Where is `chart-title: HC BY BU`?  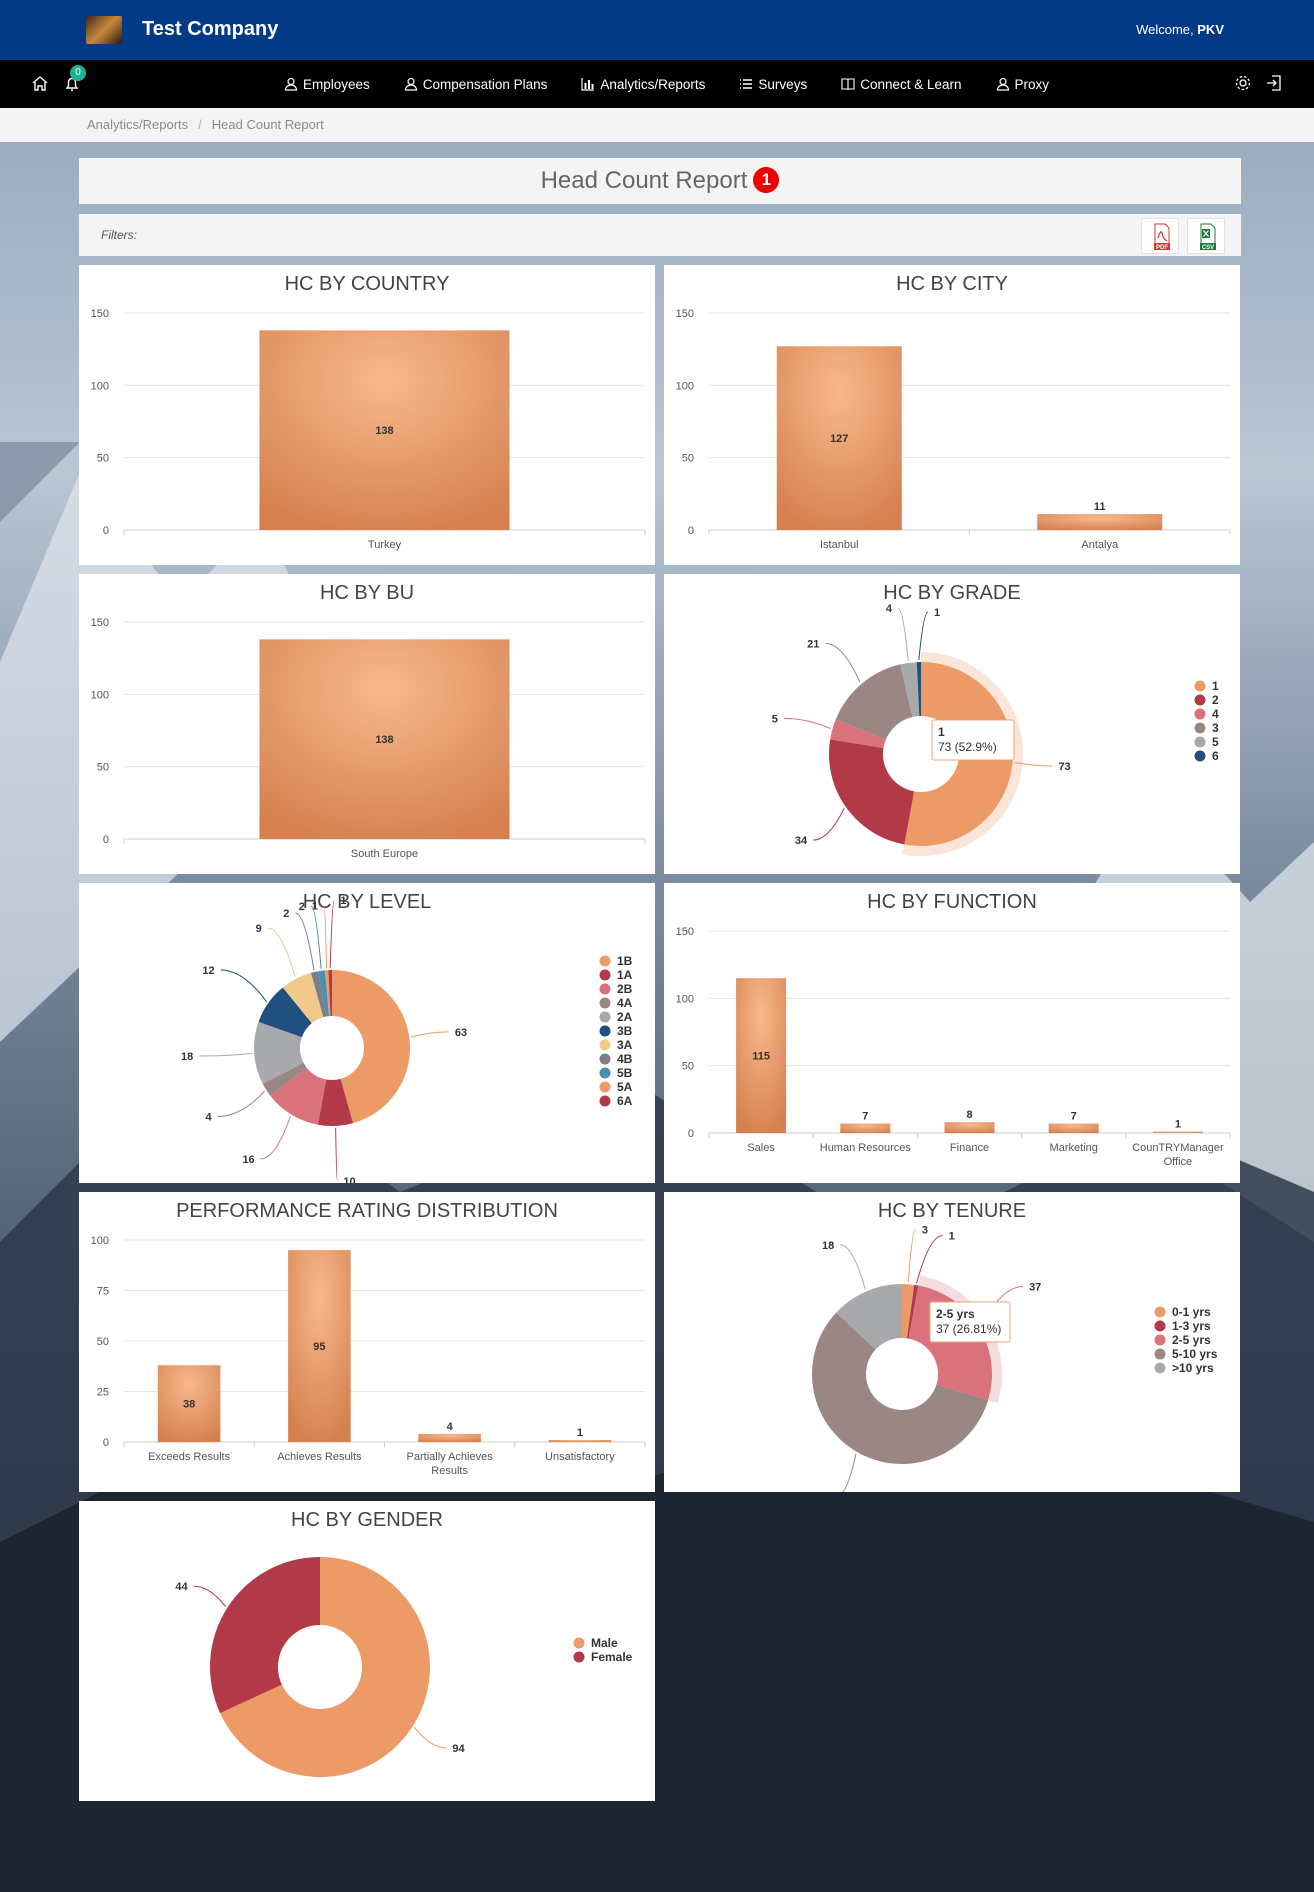 chart-title: HC BY BU is located at coordinates (367, 593).